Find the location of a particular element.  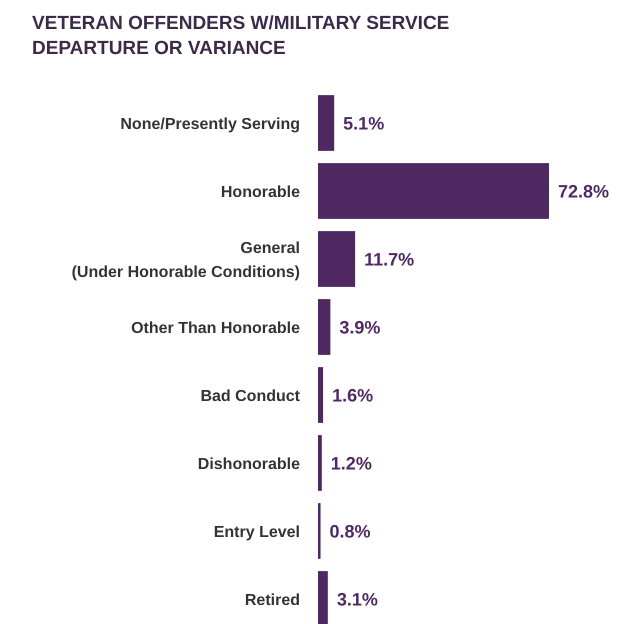

y-tick-label: Other Than Honorable is located at coordinates (215, 328).